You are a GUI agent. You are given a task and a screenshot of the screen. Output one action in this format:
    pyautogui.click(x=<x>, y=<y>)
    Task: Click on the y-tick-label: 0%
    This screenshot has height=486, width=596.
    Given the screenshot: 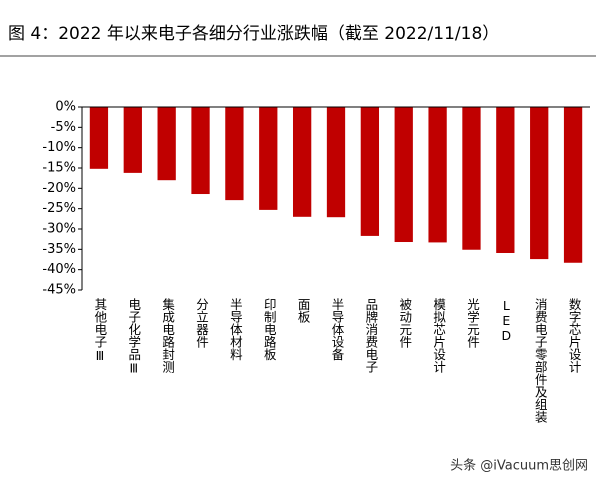 What is the action you would take?
    pyautogui.click(x=65, y=107)
    